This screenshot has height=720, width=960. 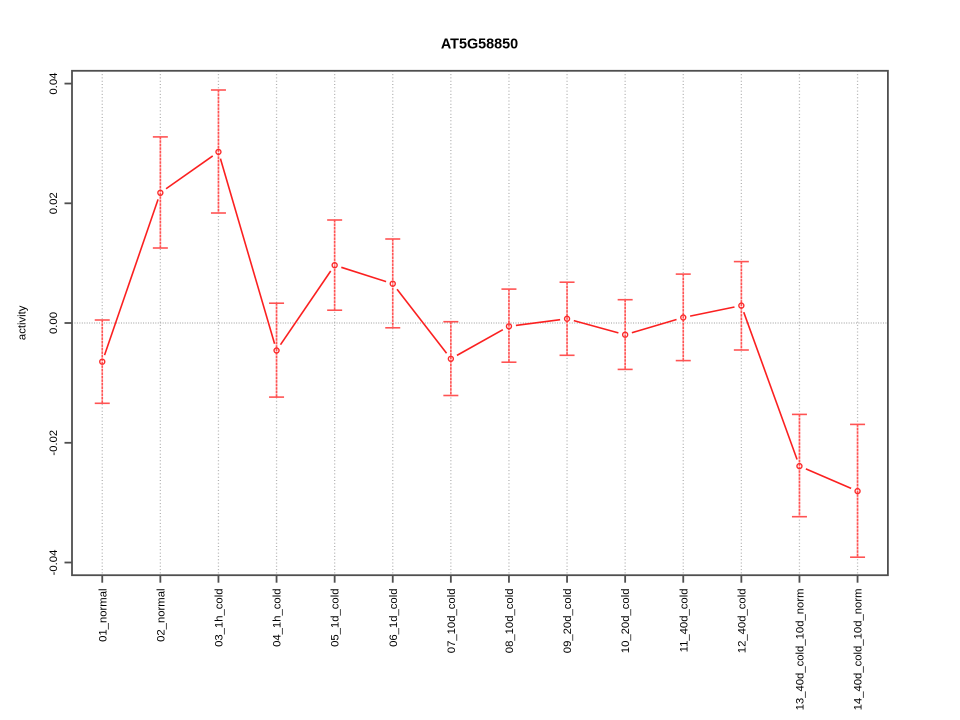 What do you see at coordinates (452, 621) in the screenshot?
I see `svg-text: 07_10d_cold` at bounding box center [452, 621].